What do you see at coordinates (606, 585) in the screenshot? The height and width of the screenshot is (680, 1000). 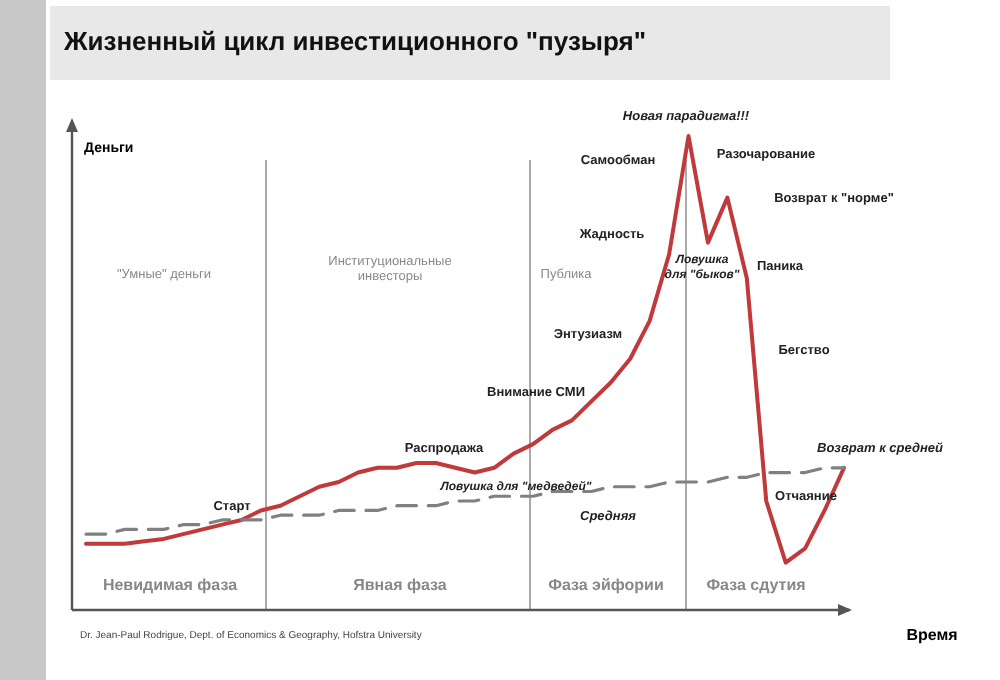 I see `annotation: Фаза эйфории` at bounding box center [606, 585].